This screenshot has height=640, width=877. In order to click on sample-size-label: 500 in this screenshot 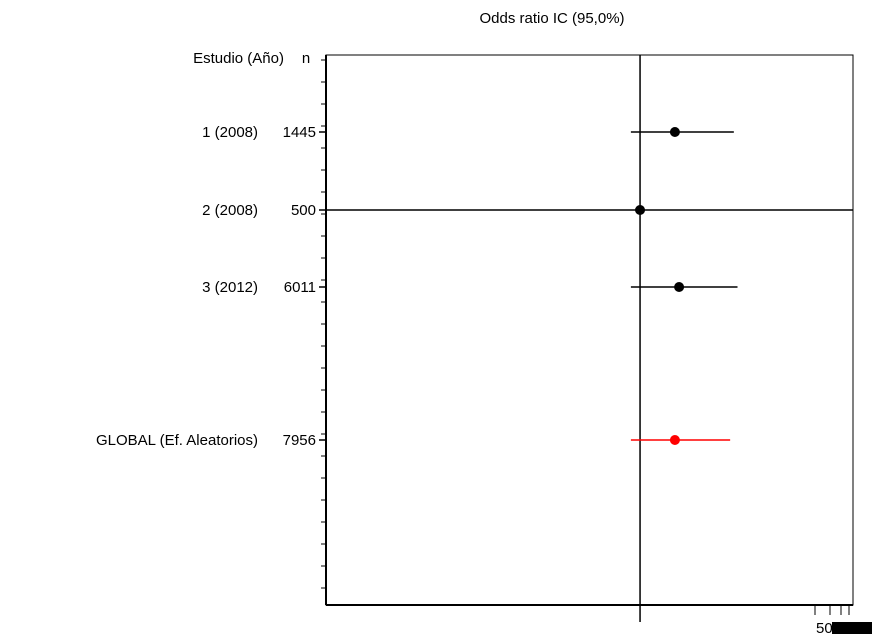, I will do `click(303, 210)`.